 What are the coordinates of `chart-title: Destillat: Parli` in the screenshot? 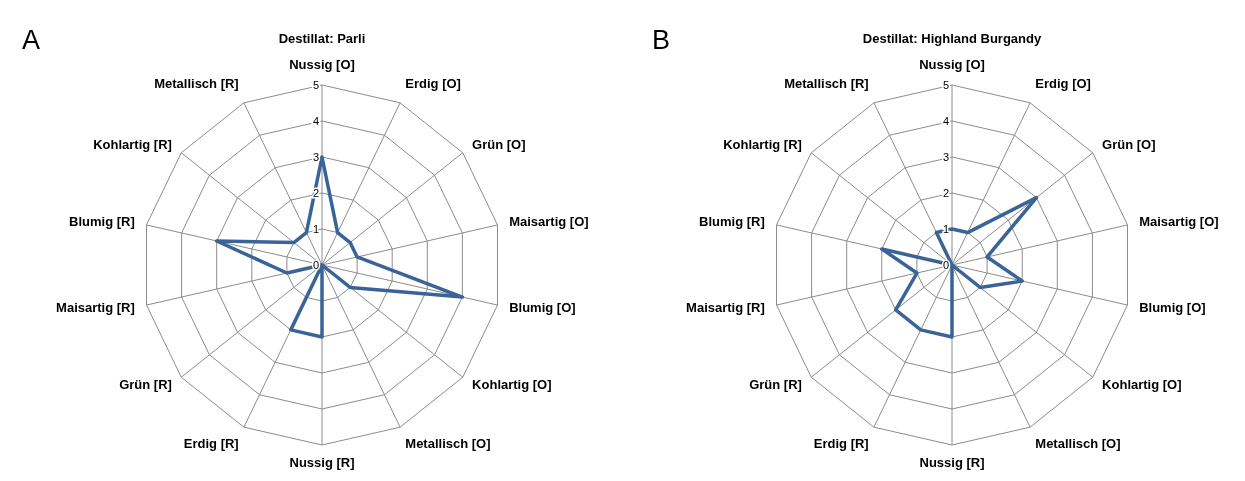 It's located at (322, 38).